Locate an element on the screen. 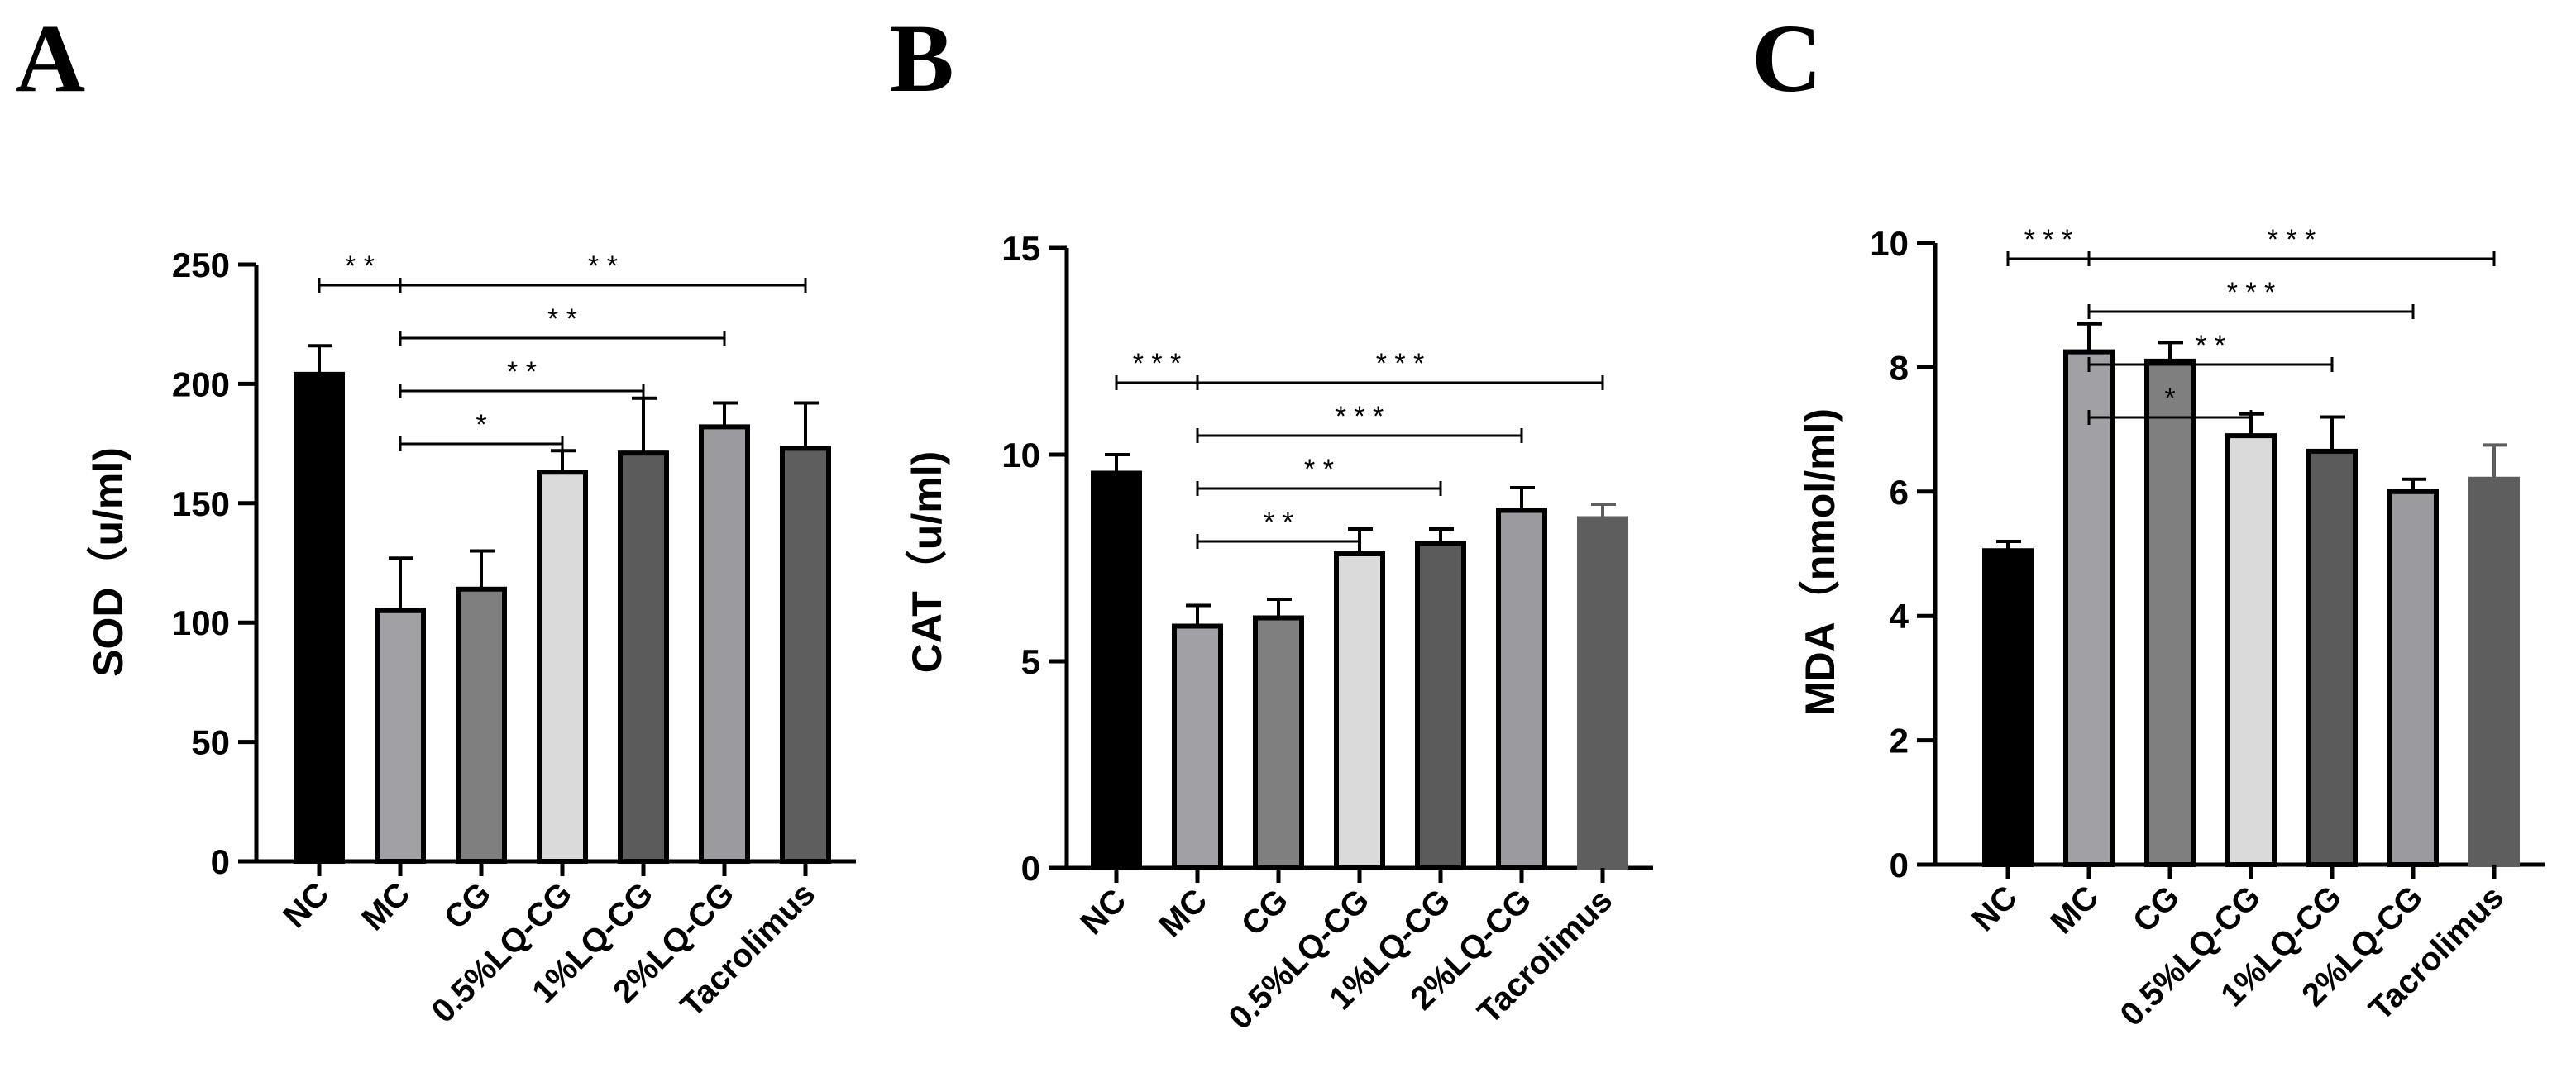  panel-letter: C is located at coordinates (1787, 58).